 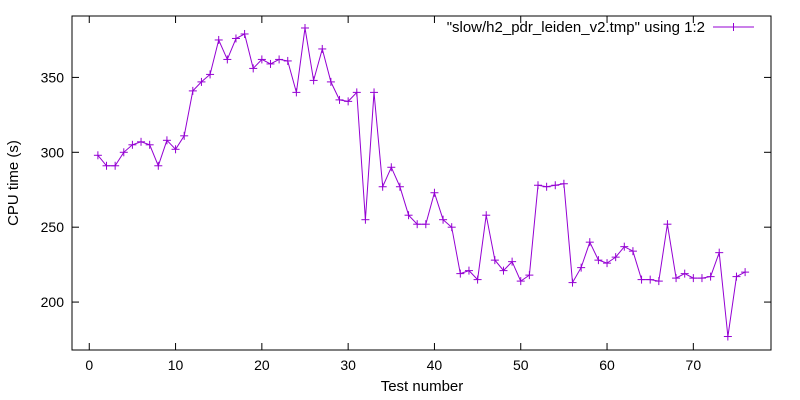 What do you see at coordinates (435, 365) in the screenshot?
I see `x-tick-label: 40` at bounding box center [435, 365].